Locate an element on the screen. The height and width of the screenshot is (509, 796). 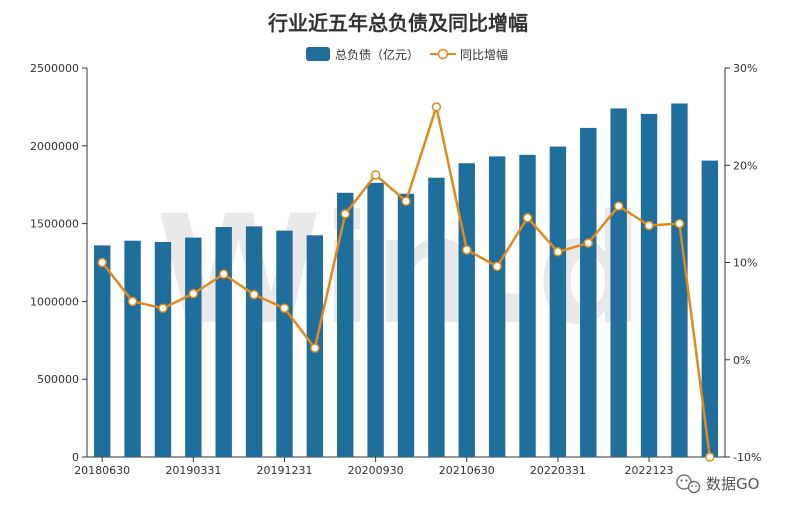
x-tick-label: 20220331 is located at coordinates (558, 470).